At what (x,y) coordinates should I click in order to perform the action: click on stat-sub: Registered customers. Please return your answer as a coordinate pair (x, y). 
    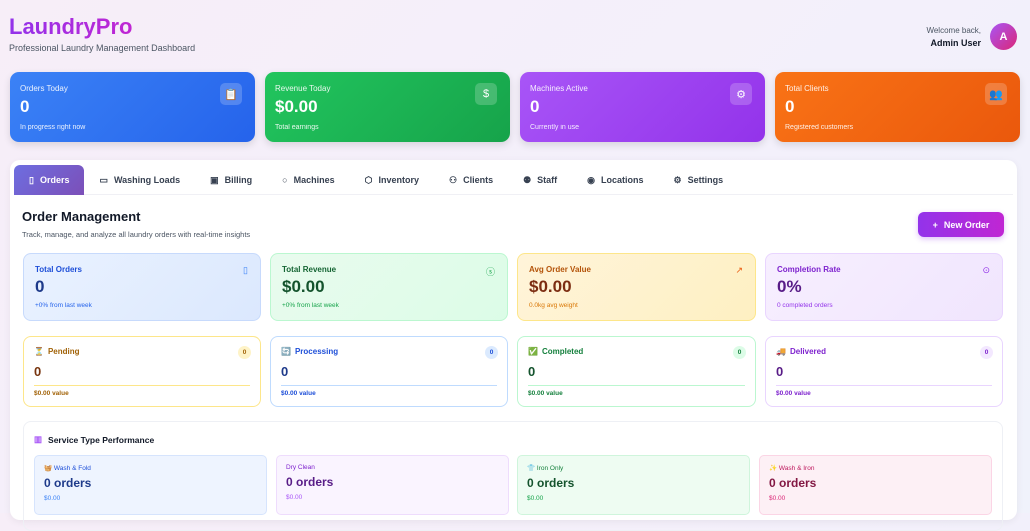
    Looking at the image, I should click on (819, 127).